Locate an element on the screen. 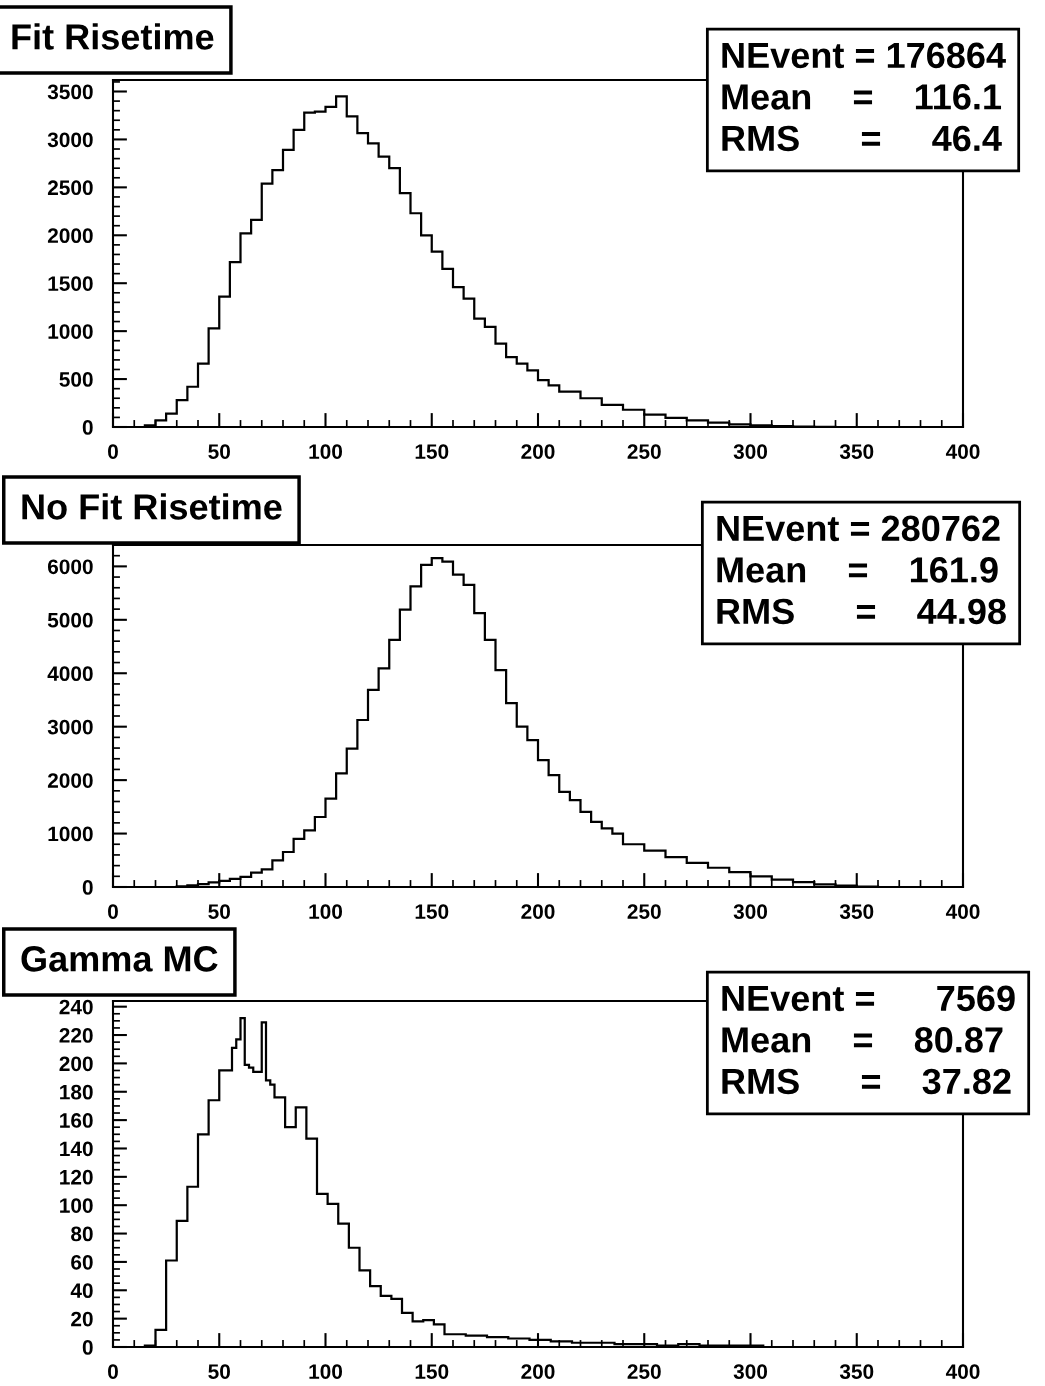 This screenshot has width=1045, height=1386. y-tick-label: 200 is located at coordinates (76, 1064).